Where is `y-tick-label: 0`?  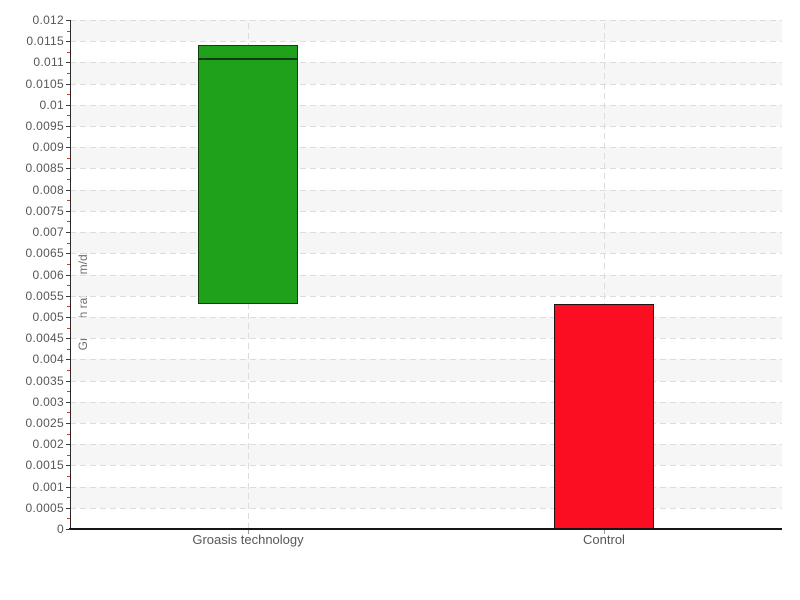
y-tick-label: 0 is located at coordinates (60, 529).